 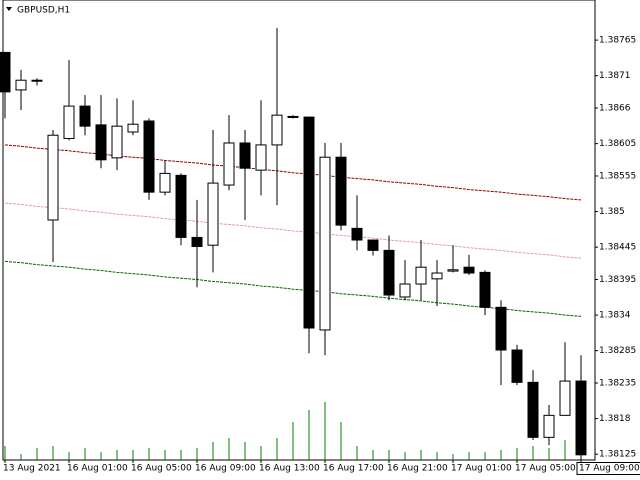 What do you see at coordinates (617, 248) in the screenshot?
I see `y-tick-label: 1.38445` at bounding box center [617, 248].